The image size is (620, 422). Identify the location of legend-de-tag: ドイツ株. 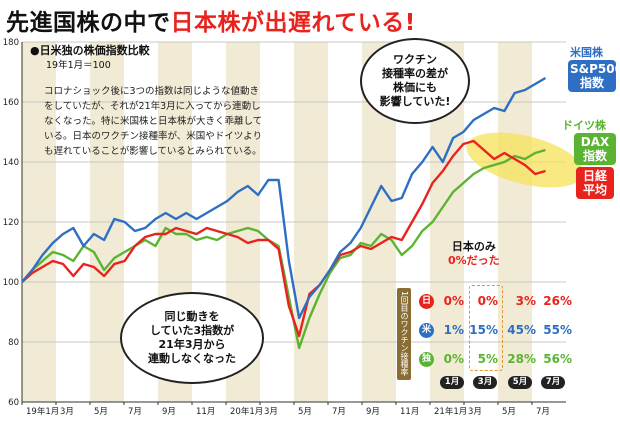
(584, 125).